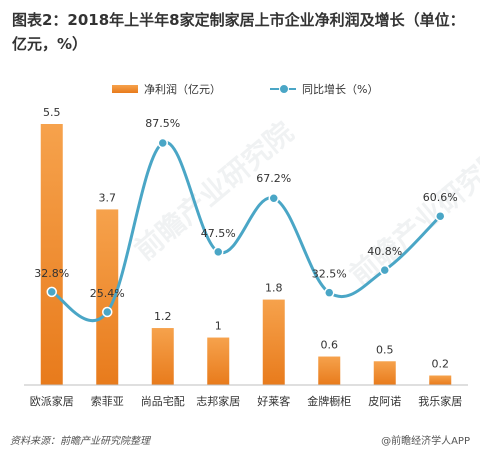 This screenshot has height=458, width=480. What do you see at coordinates (108, 197) in the screenshot?
I see `bar-value-label: 3.7` at bounding box center [108, 197].